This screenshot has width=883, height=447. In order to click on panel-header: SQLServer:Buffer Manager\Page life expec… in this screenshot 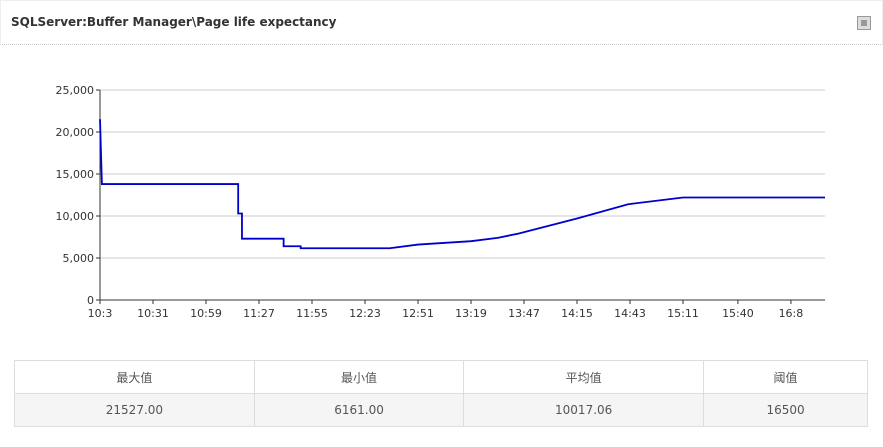, I will do `click(441, 22)`.